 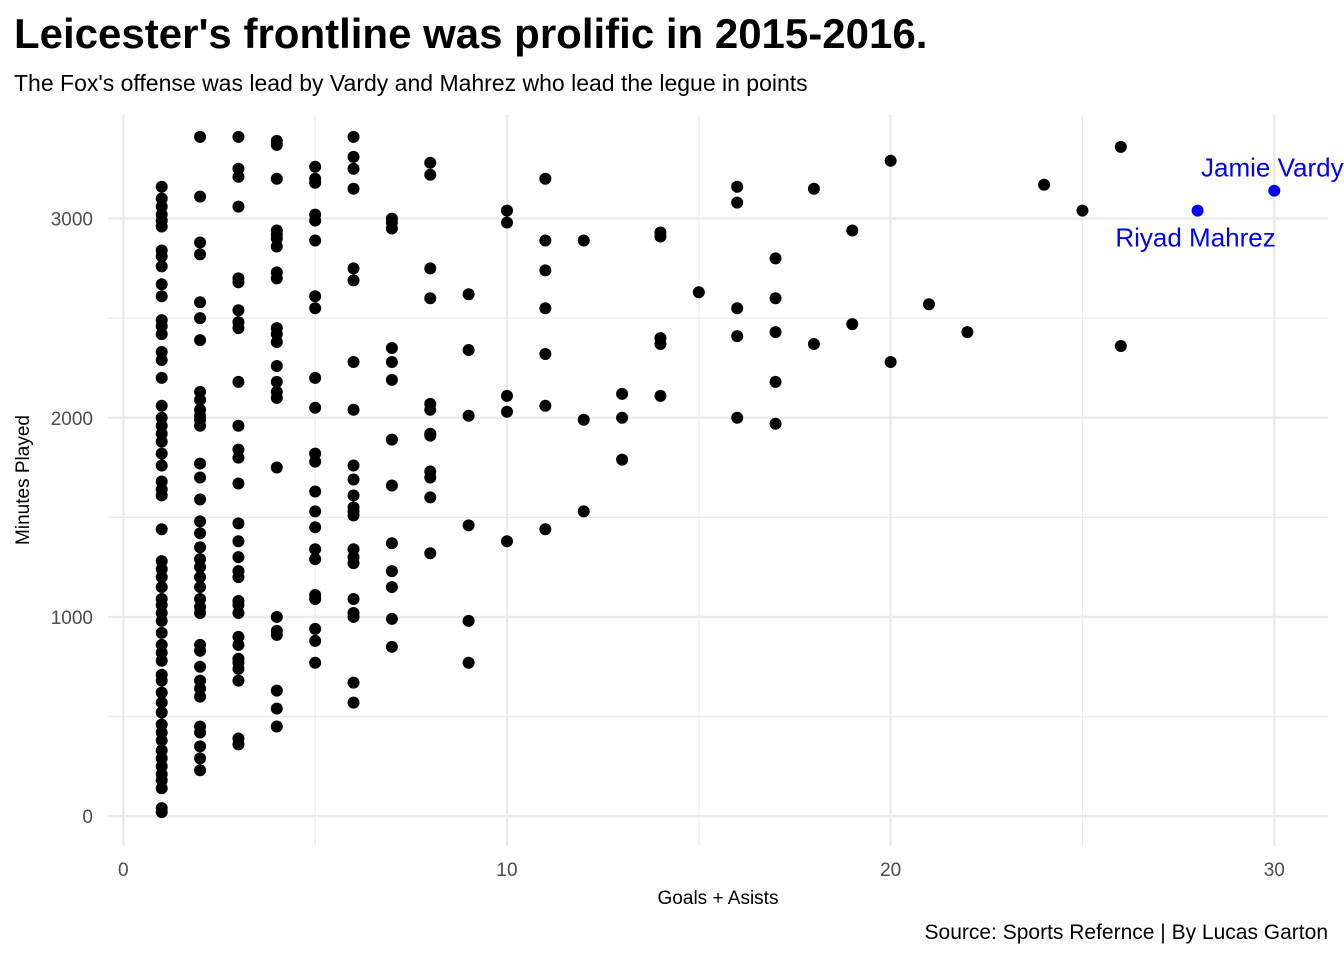 I want to click on x-tick-label: 0, so click(x=123, y=870).